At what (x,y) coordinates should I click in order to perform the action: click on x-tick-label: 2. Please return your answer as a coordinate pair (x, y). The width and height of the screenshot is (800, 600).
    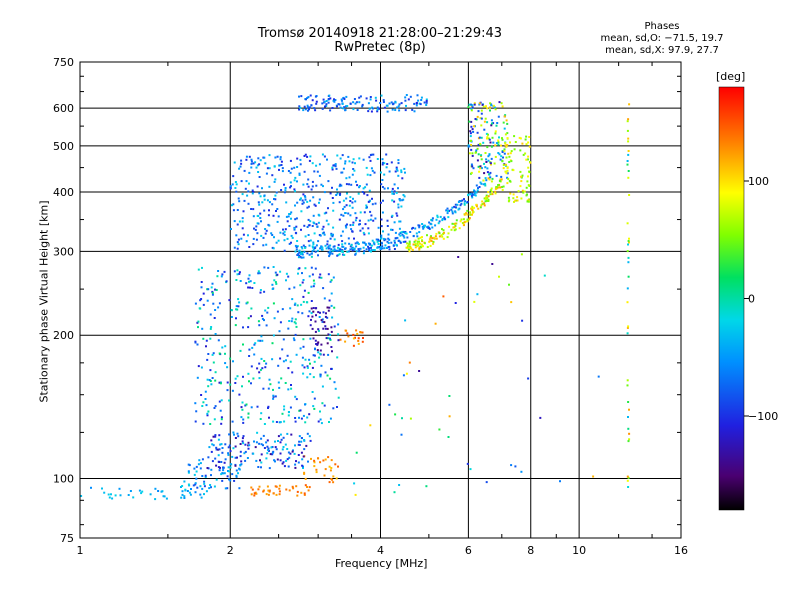
    Looking at the image, I should click on (230, 550).